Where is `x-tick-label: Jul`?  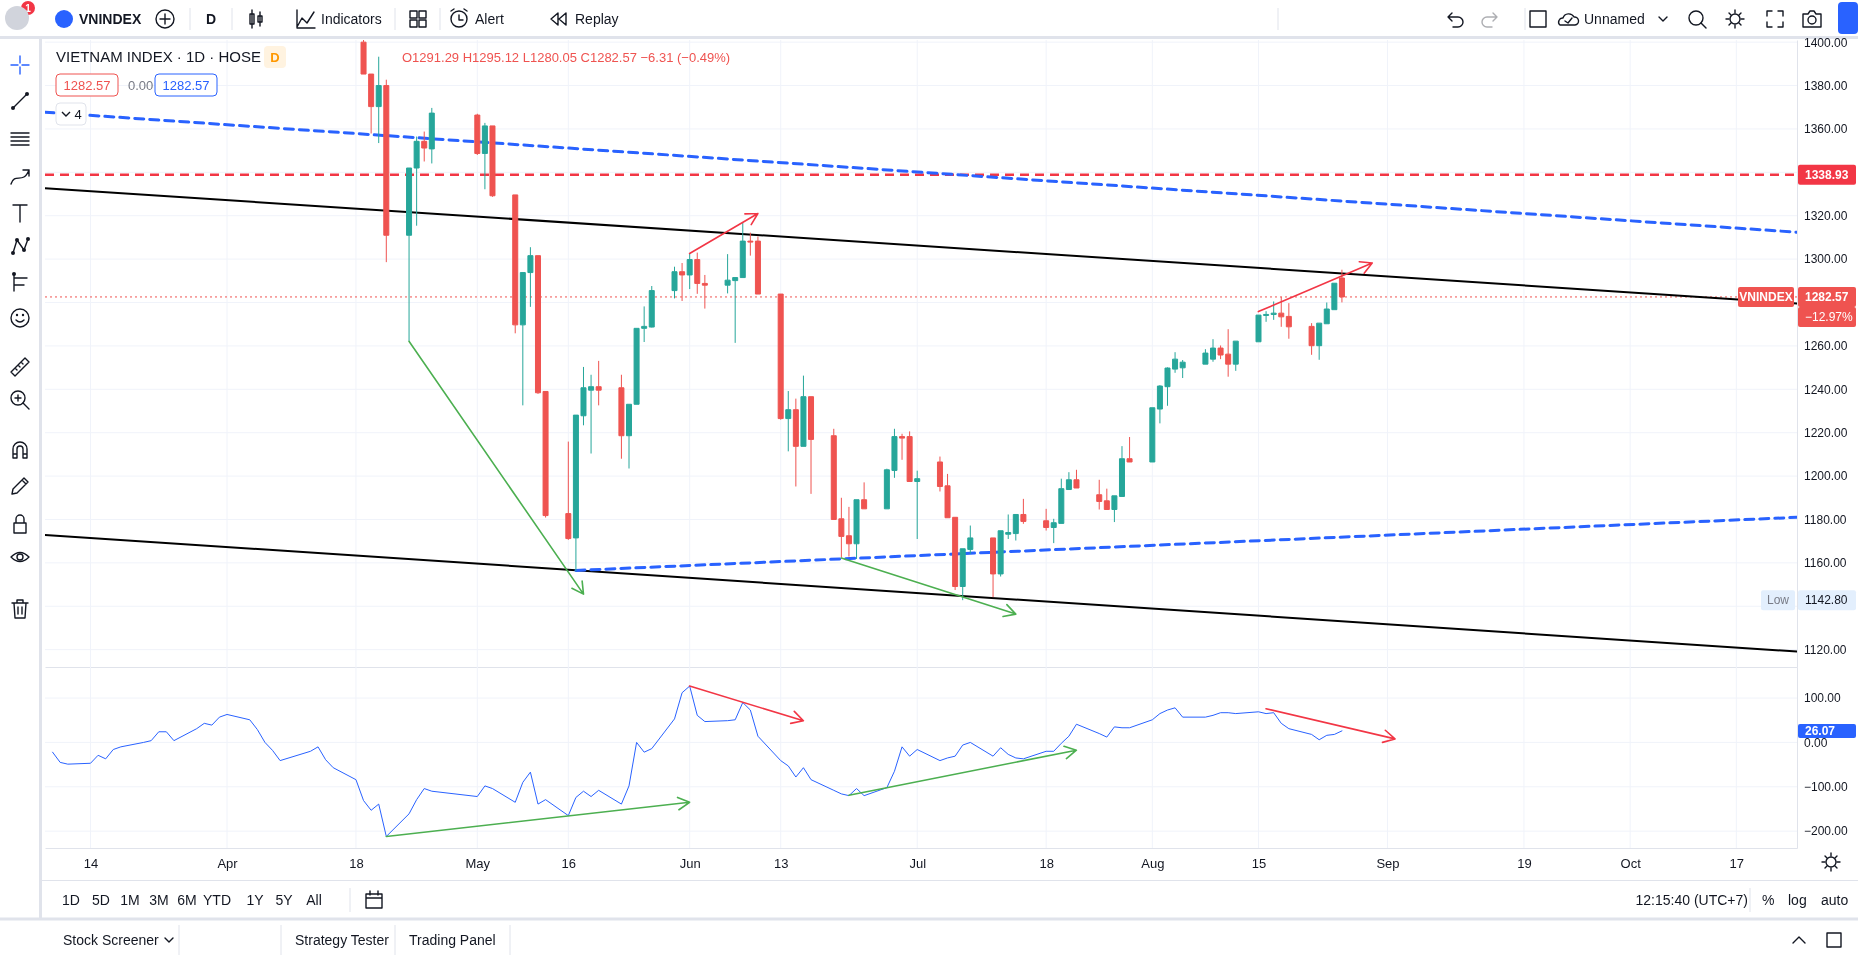 x-tick-label: Jul is located at coordinates (918, 864).